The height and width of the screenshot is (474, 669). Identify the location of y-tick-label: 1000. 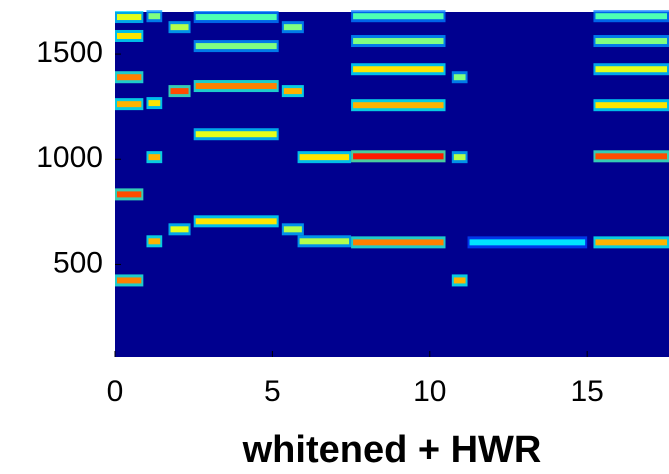
(69, 157).